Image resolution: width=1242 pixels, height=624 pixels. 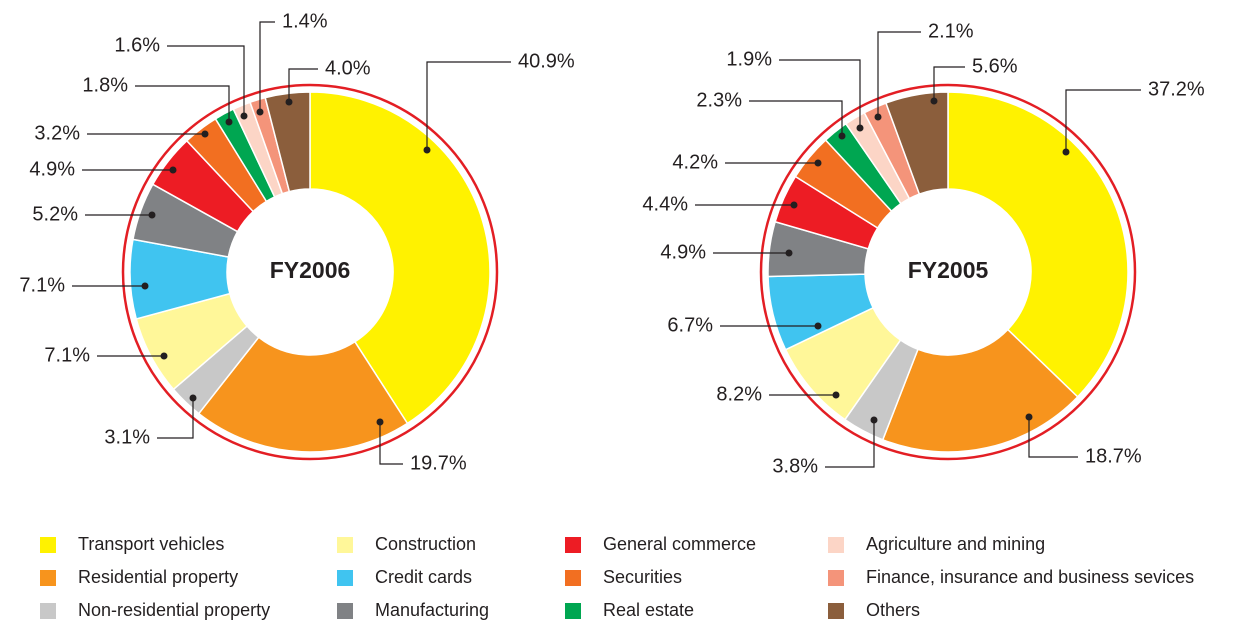 What do you see at coordinates (690, 325) in the screenshot?
I see `data-label: 6.7%` at bounding box center [690, 325].